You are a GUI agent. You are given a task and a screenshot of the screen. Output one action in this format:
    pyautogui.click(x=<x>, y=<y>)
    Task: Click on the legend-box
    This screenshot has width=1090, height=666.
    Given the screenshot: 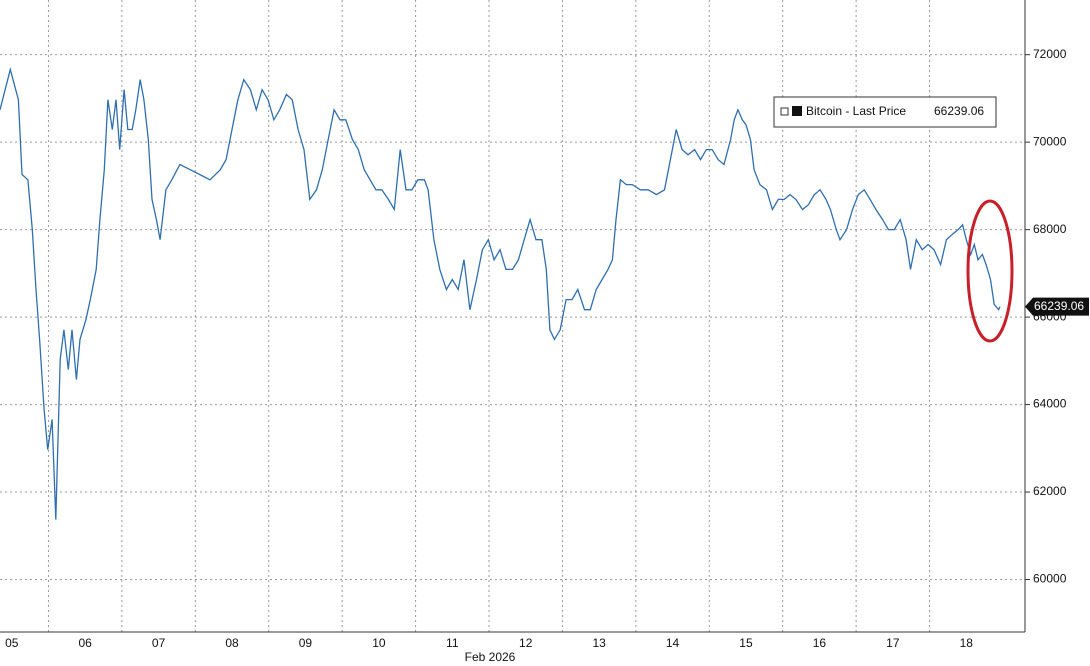 What is the action you would take?
    pyautogui.click(x=885, y=112)
    